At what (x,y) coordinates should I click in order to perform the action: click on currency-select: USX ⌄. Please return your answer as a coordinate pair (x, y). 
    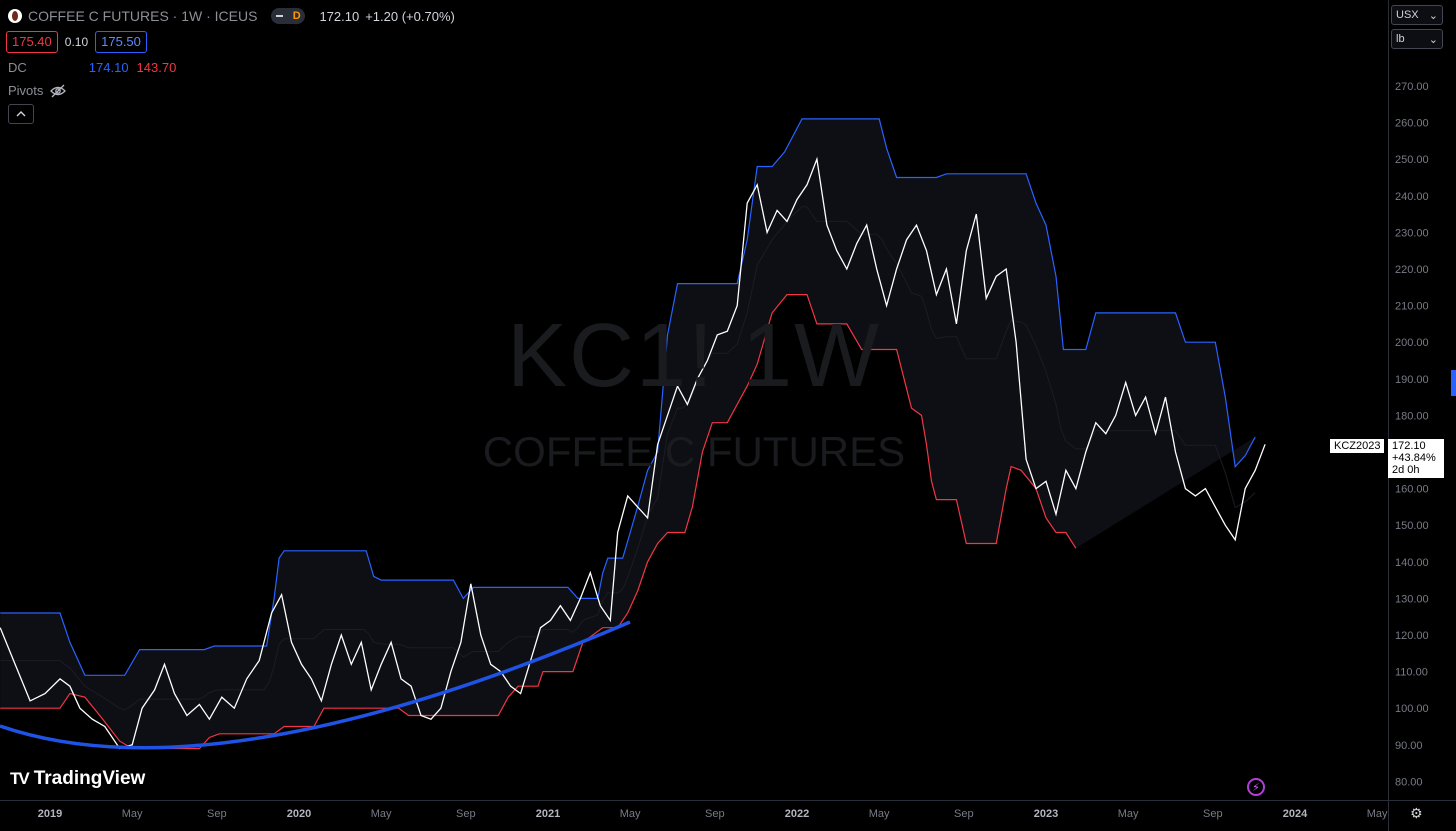
    Looking at the image, I should click on (1417, 15).